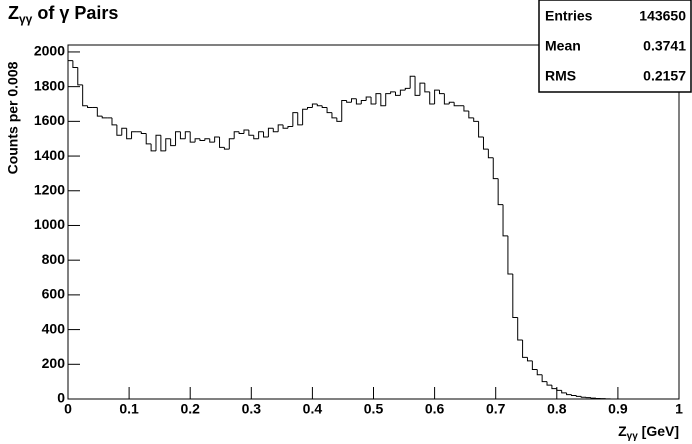 Image resolution: width=692 pixels, height=444 pixels. I want to click on x-tick-label: 0.7, so click(496, 409).